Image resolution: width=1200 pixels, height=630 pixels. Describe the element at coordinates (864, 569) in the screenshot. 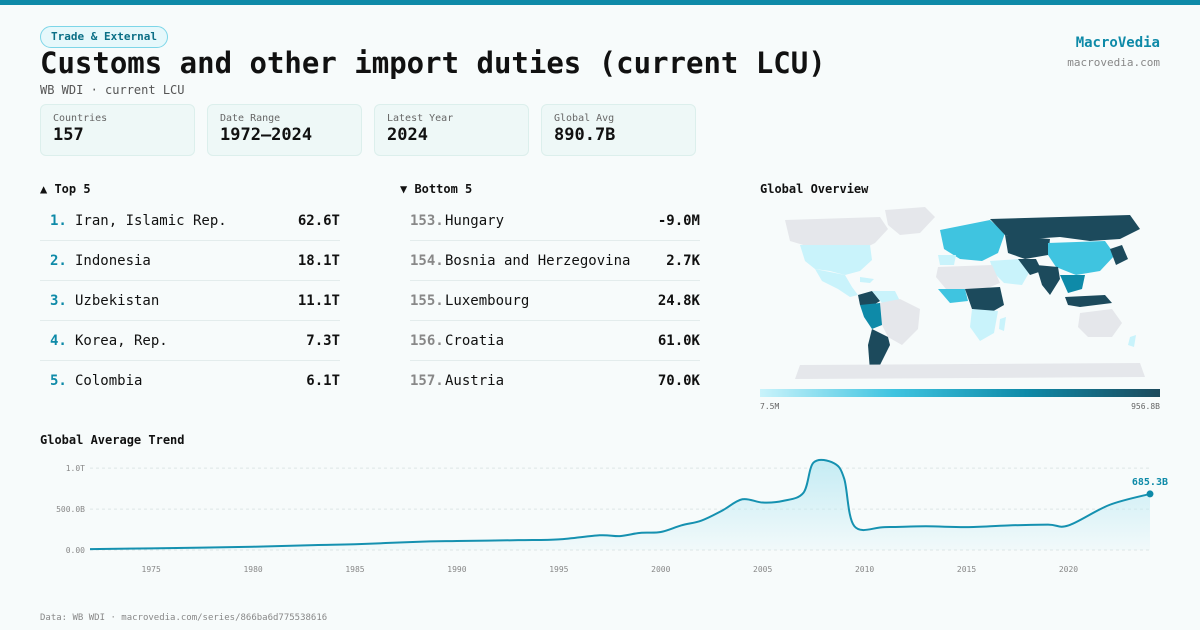

I see `x-tick-label: 2010` at that location.